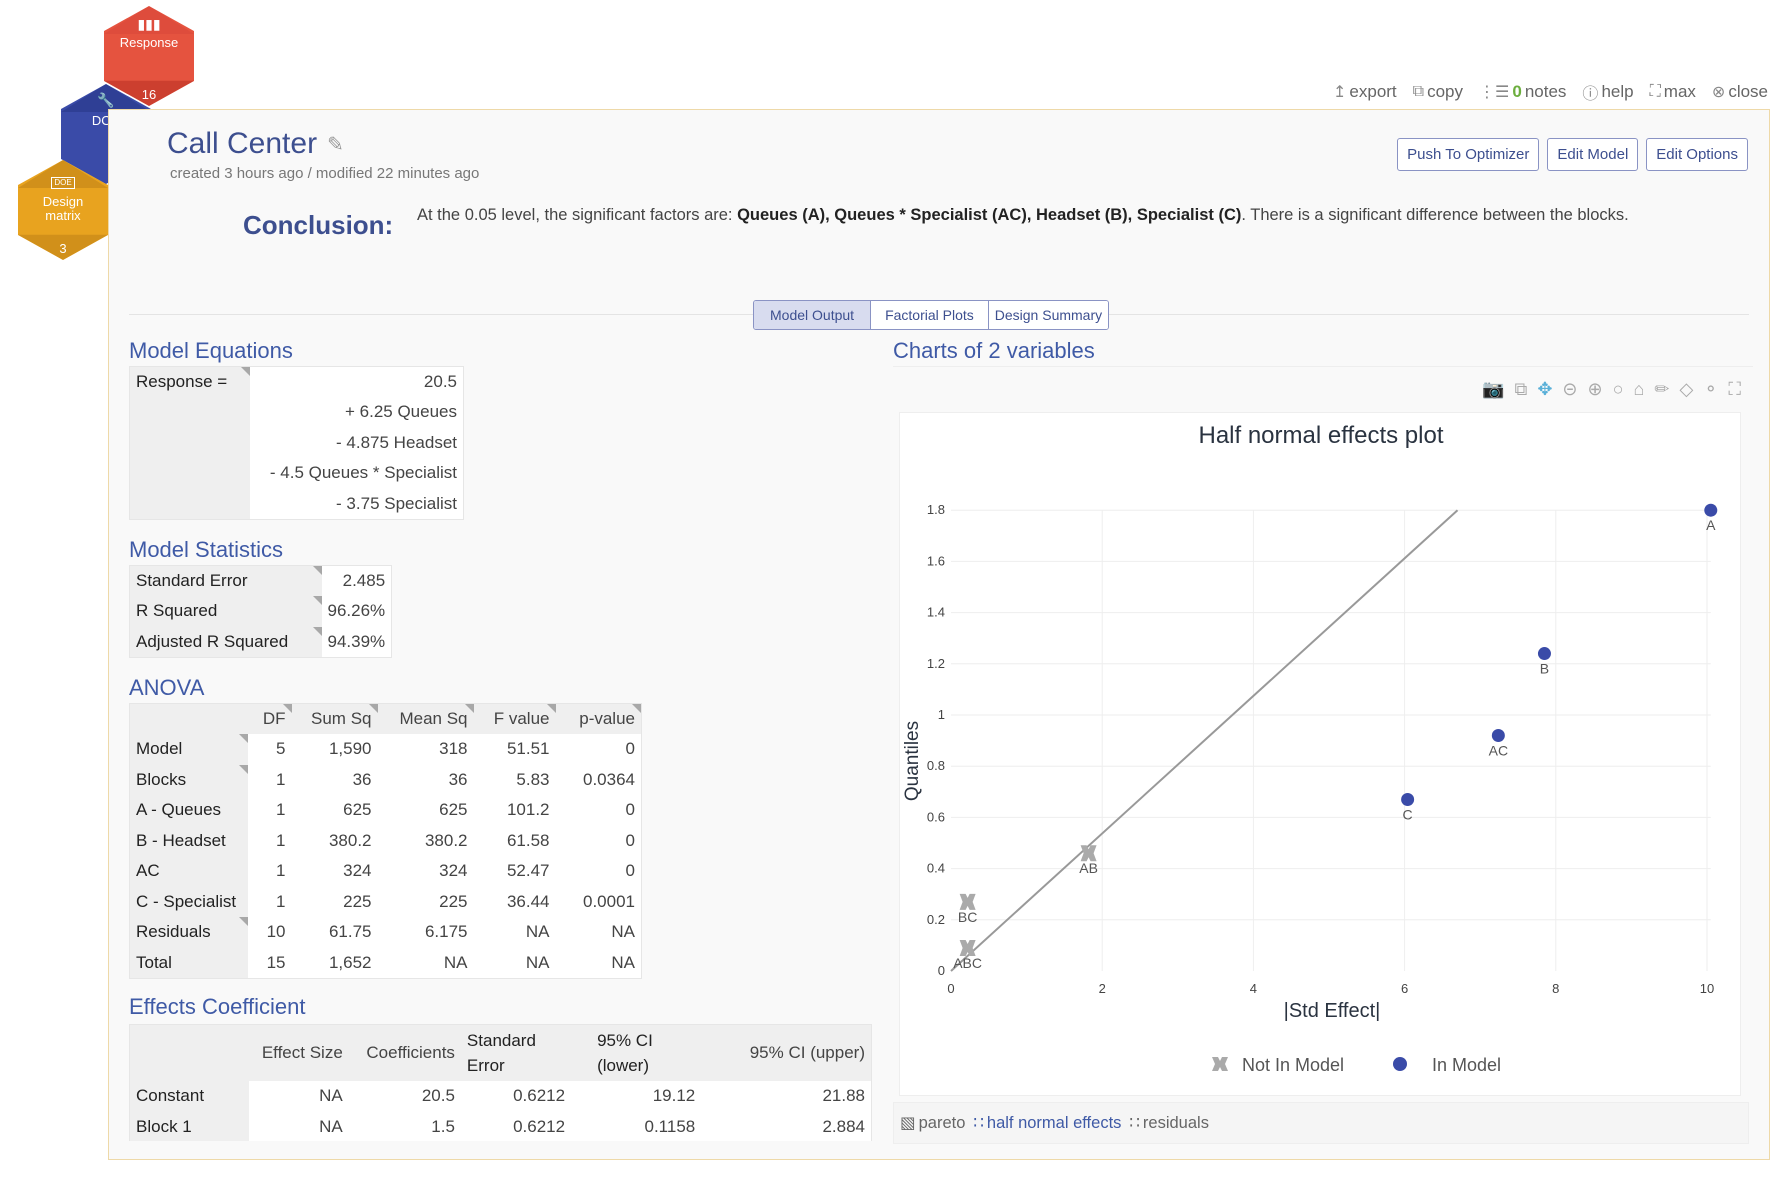 The height and width of the screenshot is (1192, 1792). I want to click on export-button: ↥ export, so click(1365, 92).